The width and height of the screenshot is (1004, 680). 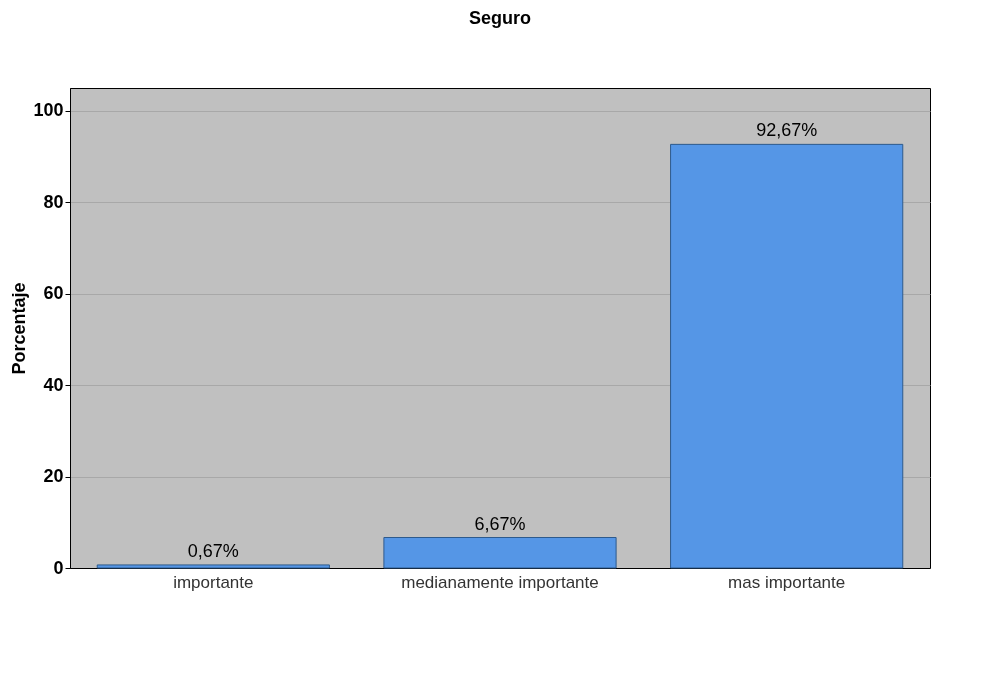 What do you see at coordinates (213, 582) in the screenshot?
I see `x-tick-label: importante` at bounding box center [213, 582].